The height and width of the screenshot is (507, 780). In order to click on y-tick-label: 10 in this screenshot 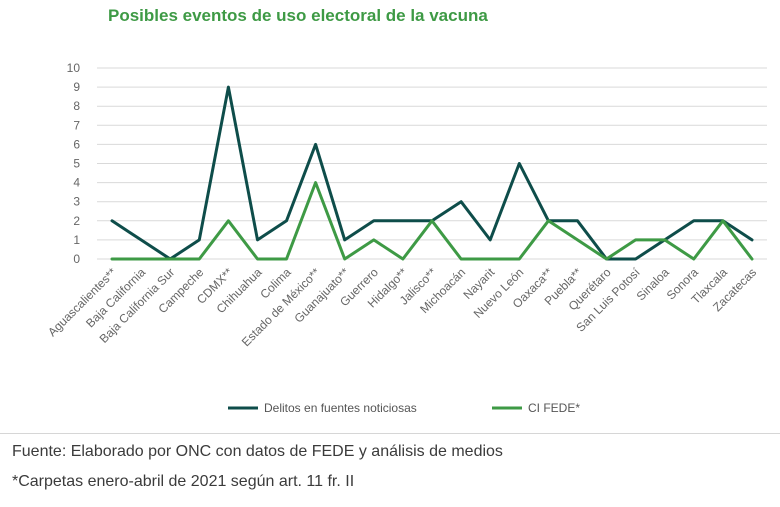, I will do `click(74, 68)`.